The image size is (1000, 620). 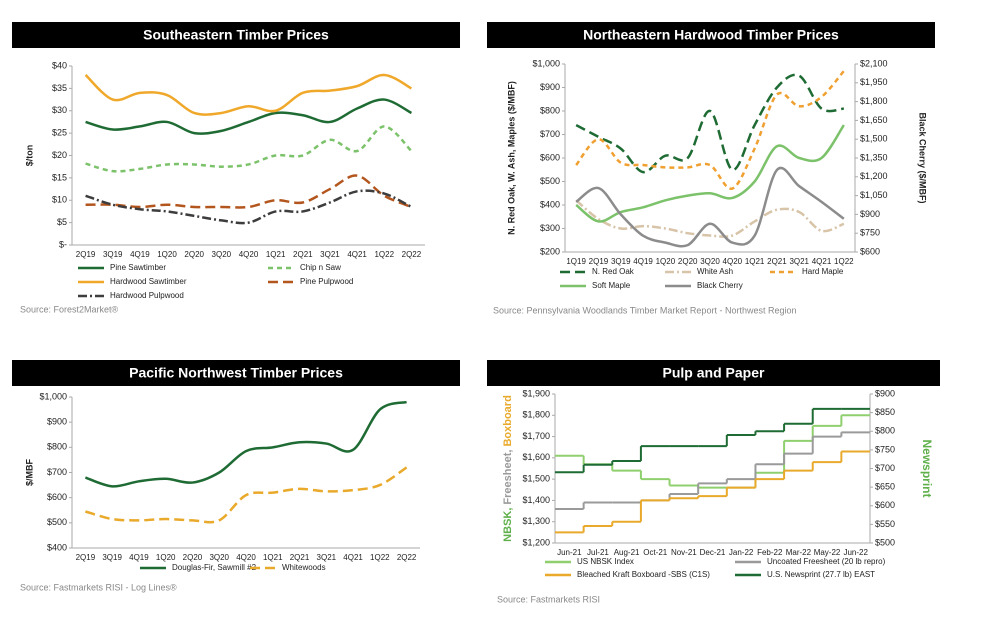 I want to click on y-tick-label: $1,700, so click(x=536, y=436).